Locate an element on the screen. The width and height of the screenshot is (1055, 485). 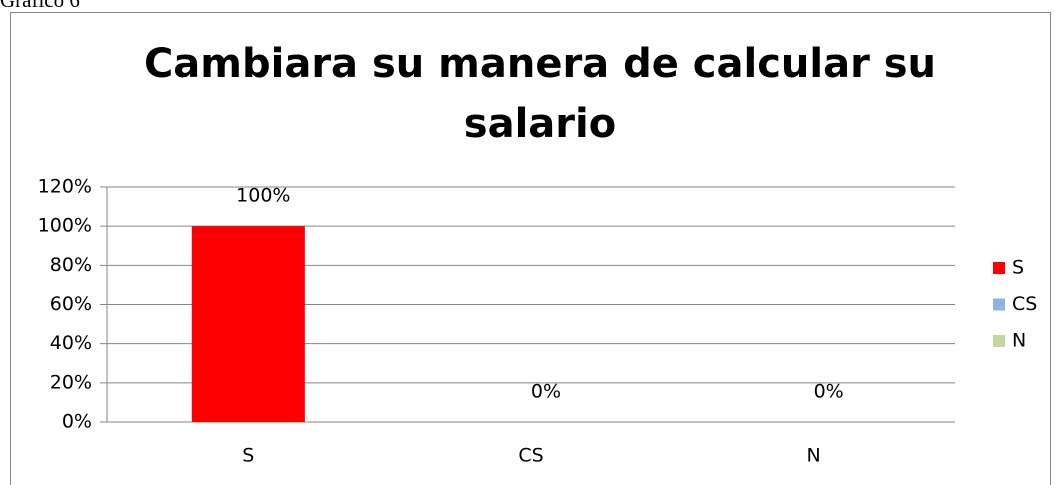
y-tick-label: 60% is located at coordinates (71, 304).